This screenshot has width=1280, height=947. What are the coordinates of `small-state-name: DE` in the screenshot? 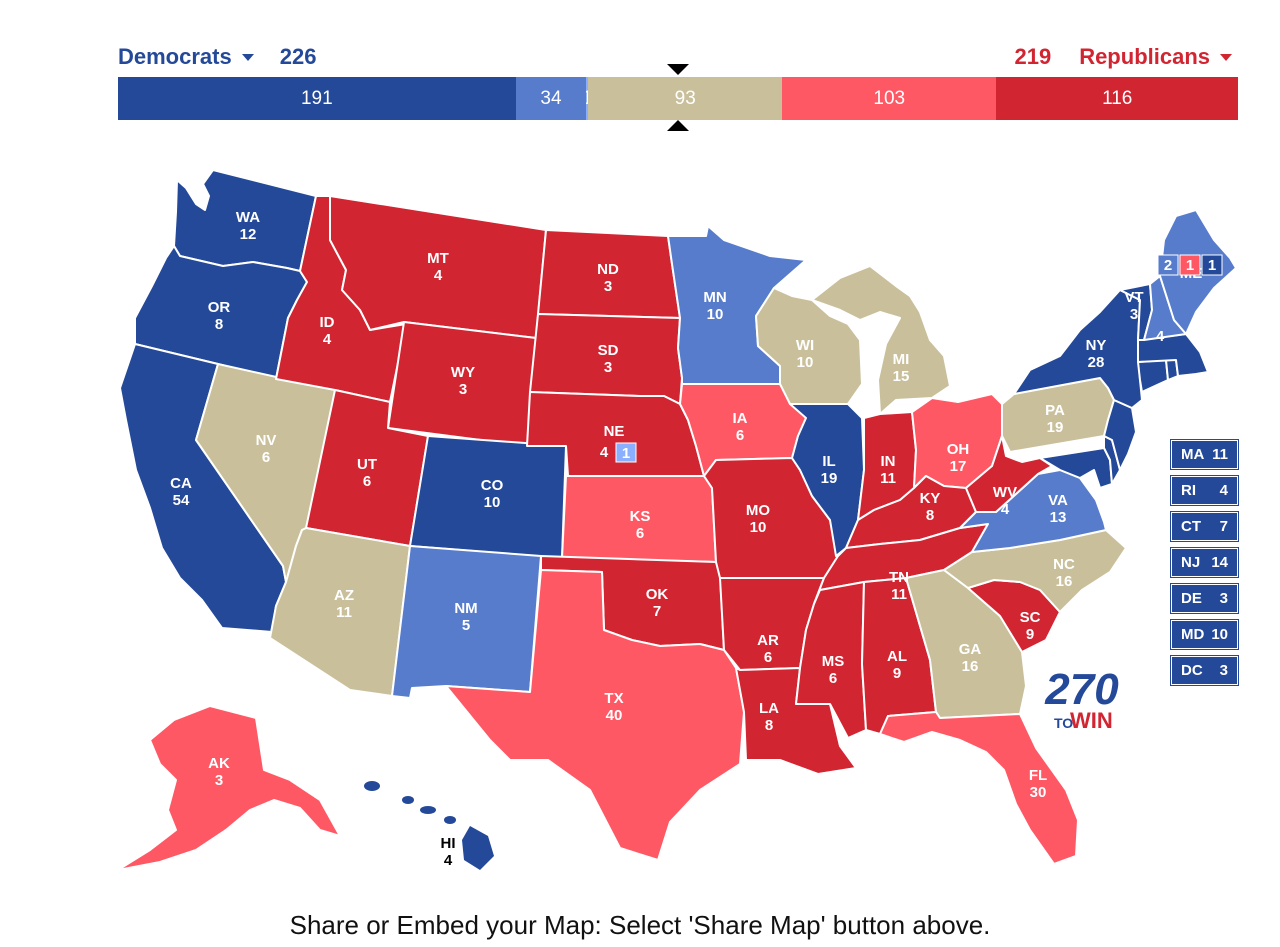 It's located at (1191, 598).